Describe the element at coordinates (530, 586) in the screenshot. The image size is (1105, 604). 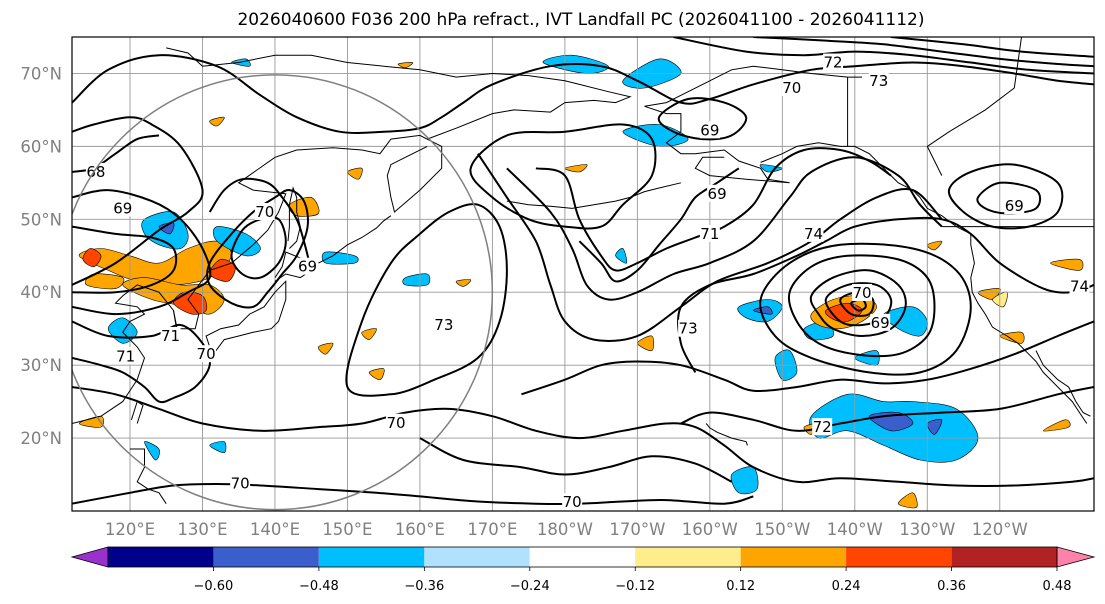
I see `colorbar-tick-label: −0.24` at that location.